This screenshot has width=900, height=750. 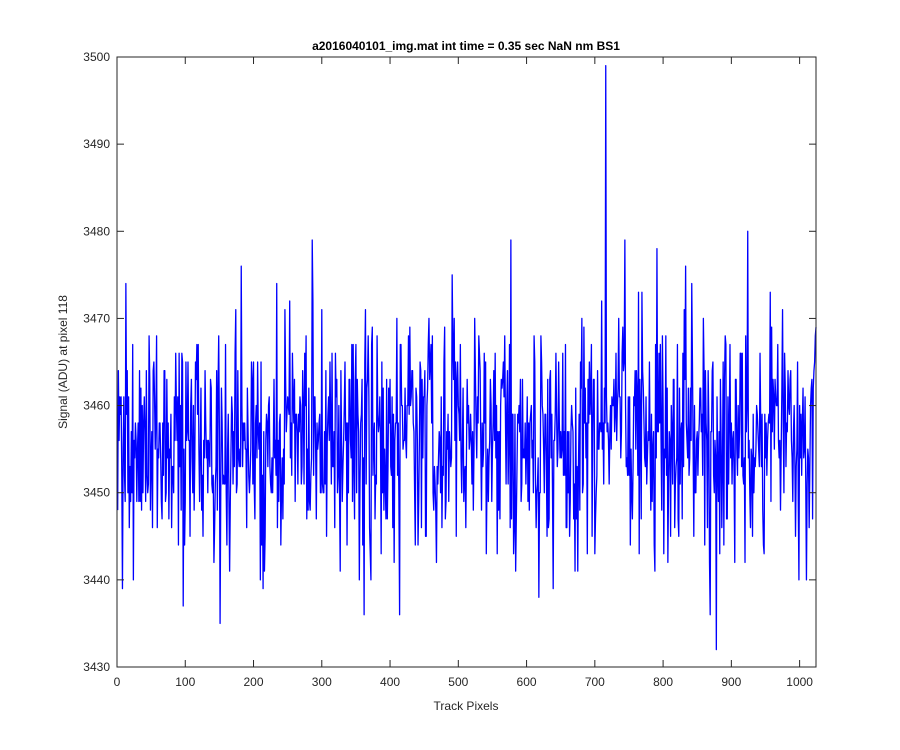 What do you see at coordinates (96, 318) in the screenshot?
I see `y-tick-label: 3470` at bounding box center [96, 318].